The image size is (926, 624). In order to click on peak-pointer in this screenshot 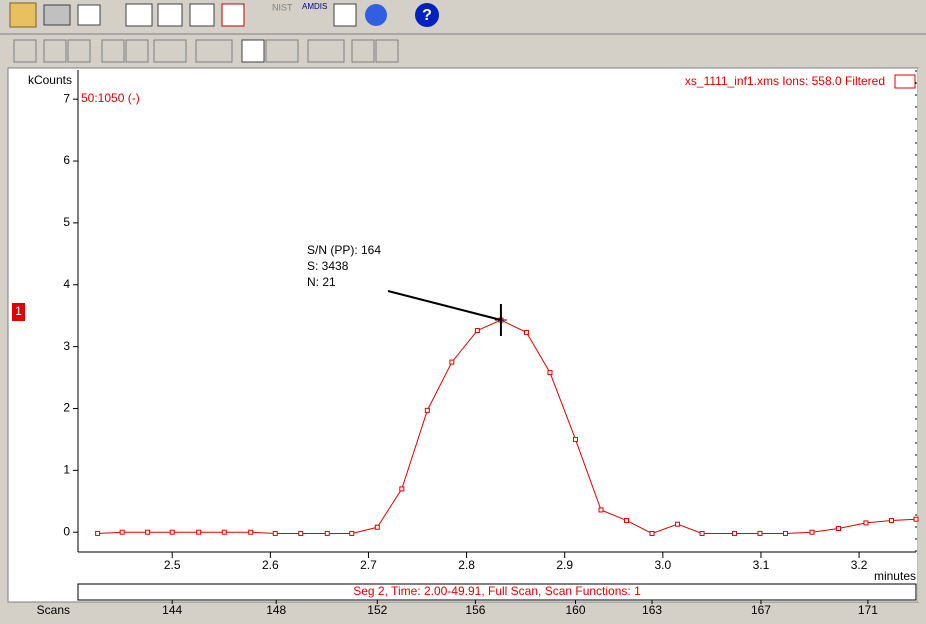, I will do `click(444, 305)`.